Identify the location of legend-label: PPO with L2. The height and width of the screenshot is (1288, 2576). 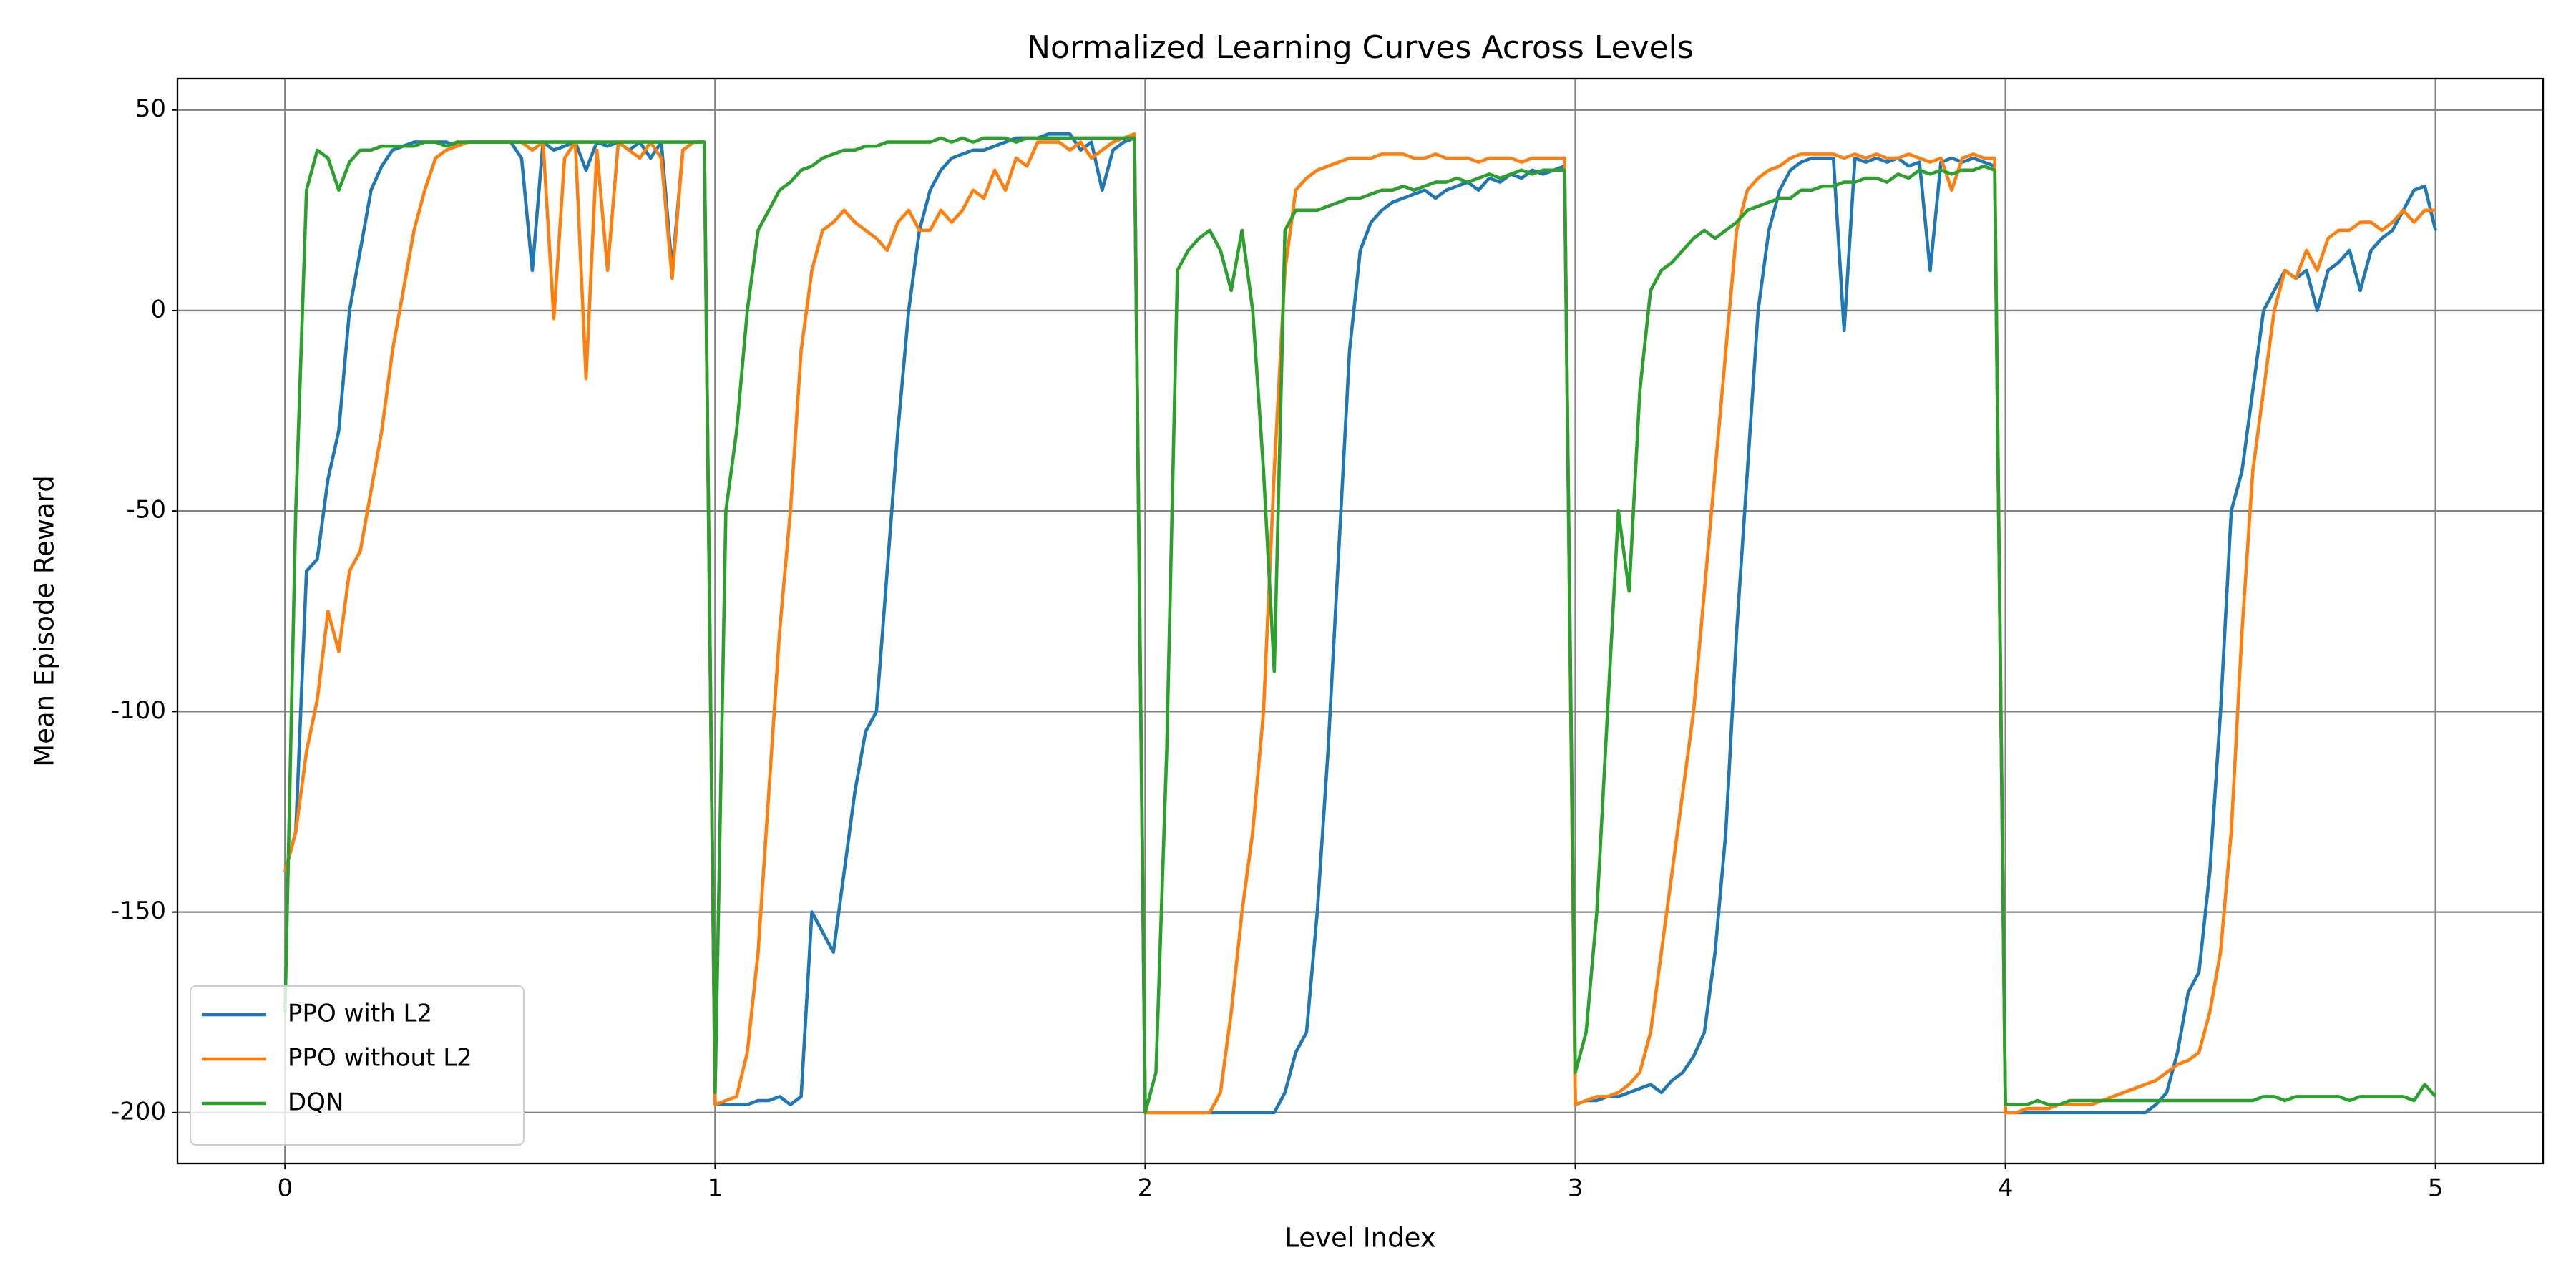
(360, 1014).